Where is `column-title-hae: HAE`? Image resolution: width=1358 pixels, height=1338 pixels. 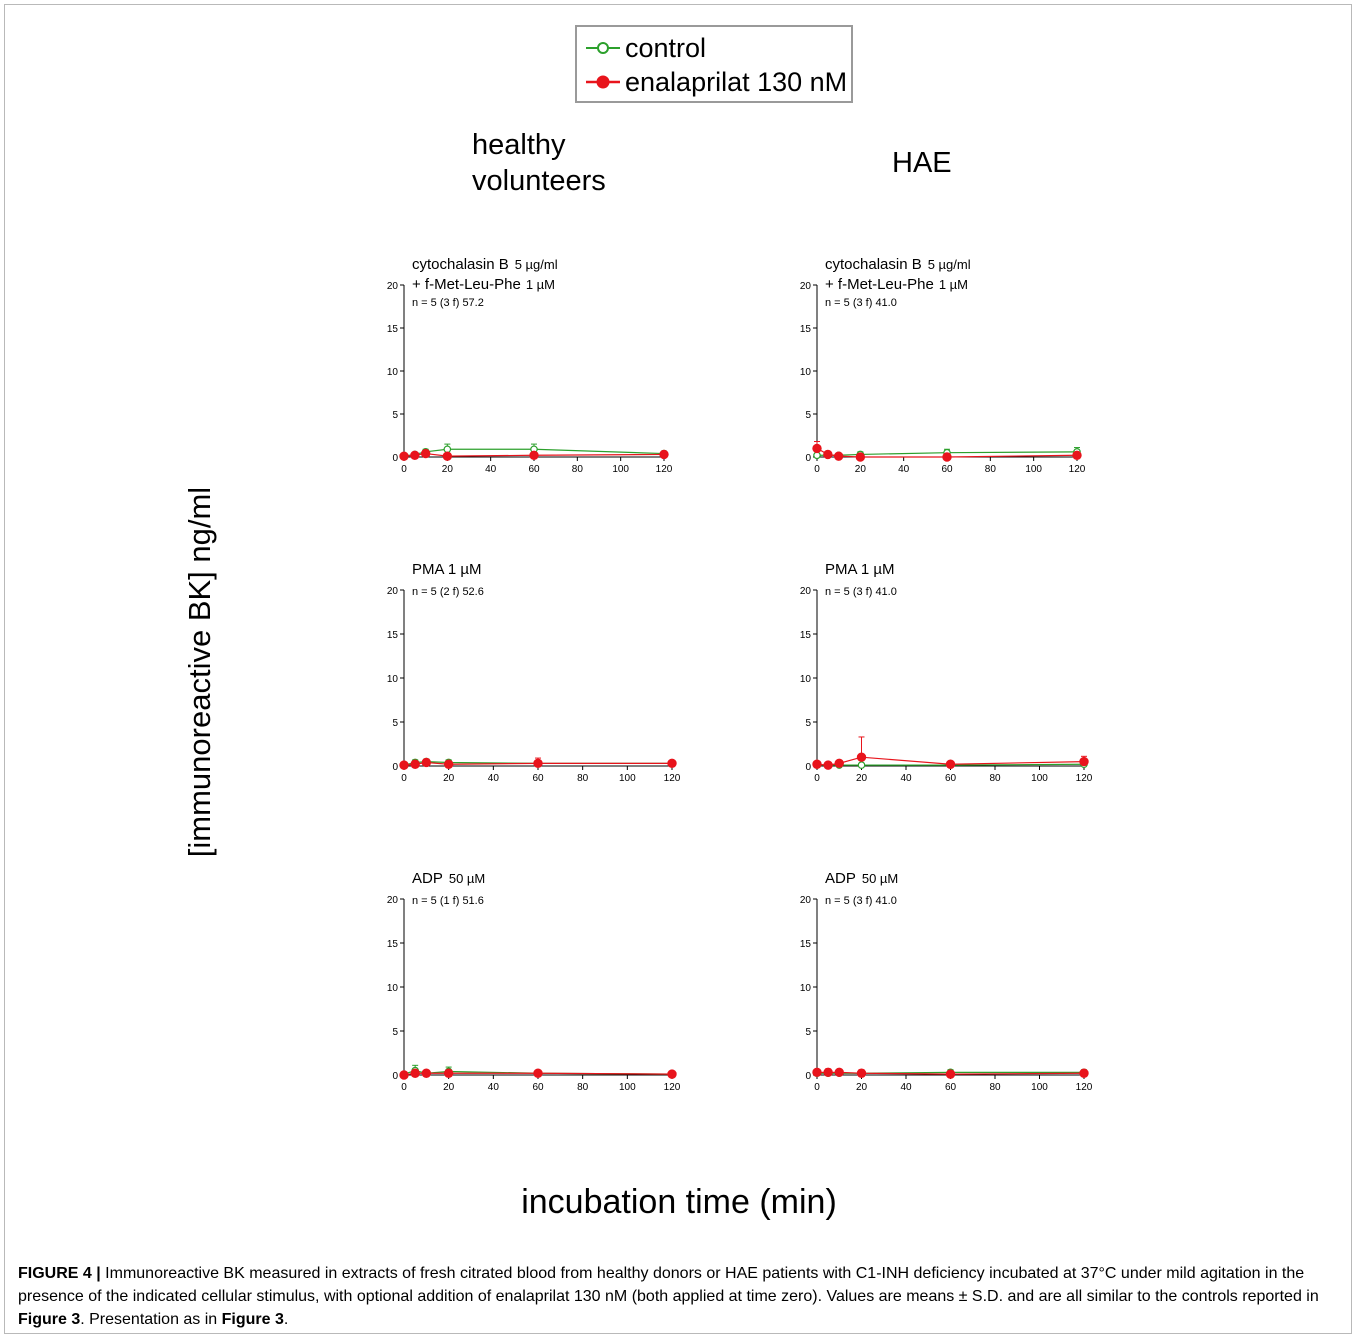
column-title-hae: HAE is located at coordinates (922, 163).